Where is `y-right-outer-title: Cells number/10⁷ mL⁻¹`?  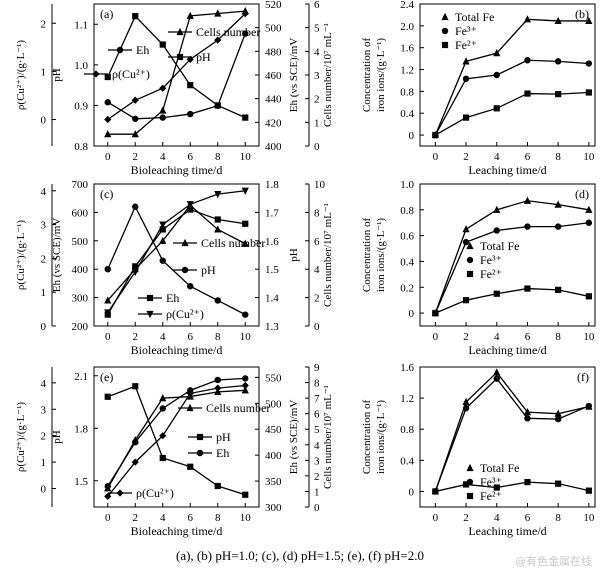
y-right-outer-title: Cells number/10⁷ mL⁻¹ is located at coordinates (328, 437).